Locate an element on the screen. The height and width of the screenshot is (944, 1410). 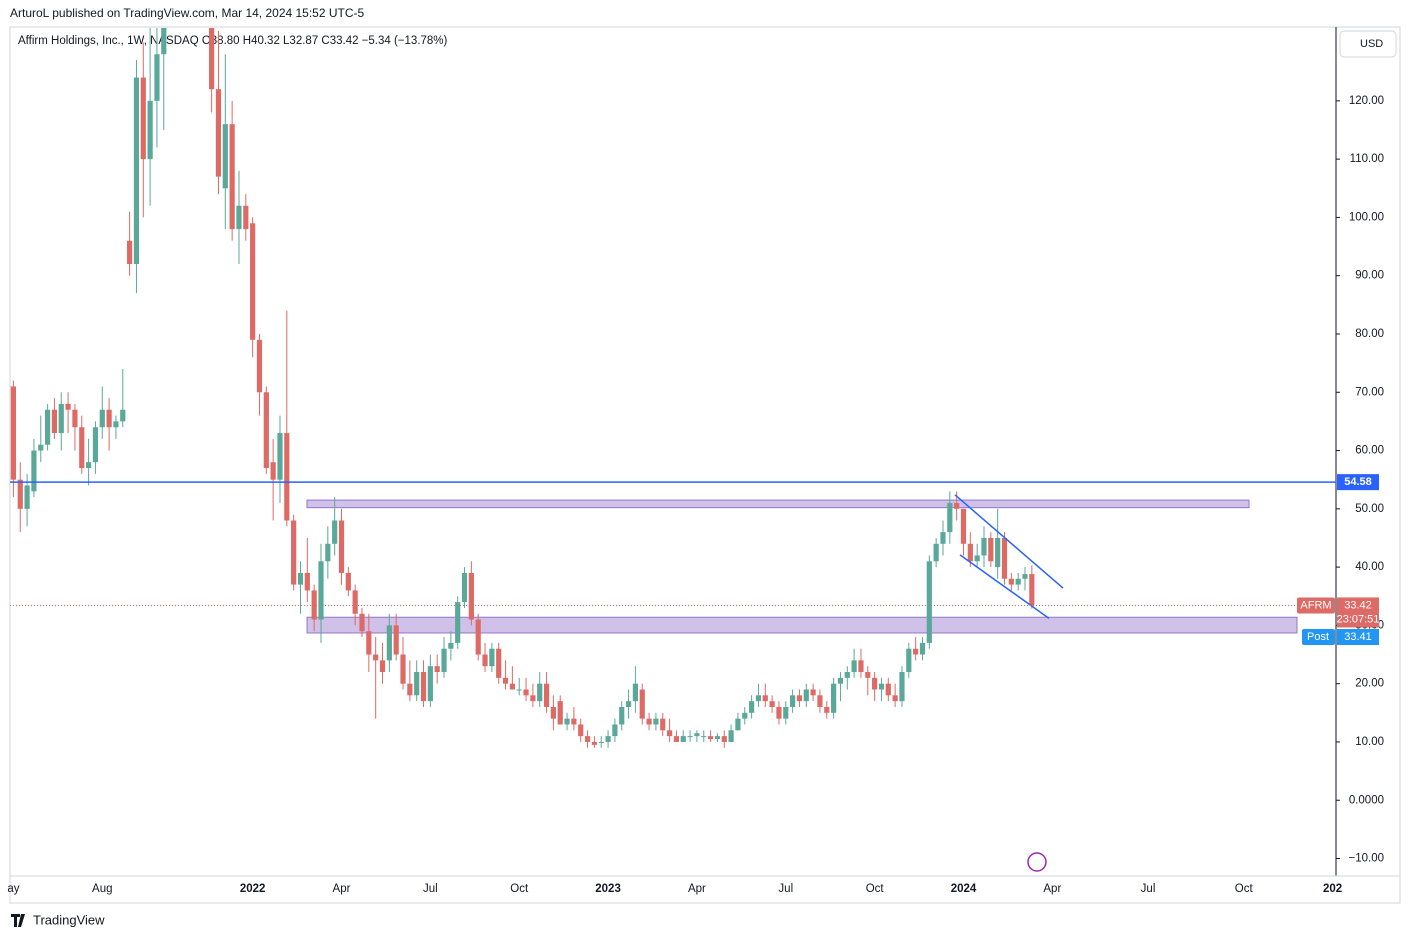
trend-line is located at coordinates (1009, 541).